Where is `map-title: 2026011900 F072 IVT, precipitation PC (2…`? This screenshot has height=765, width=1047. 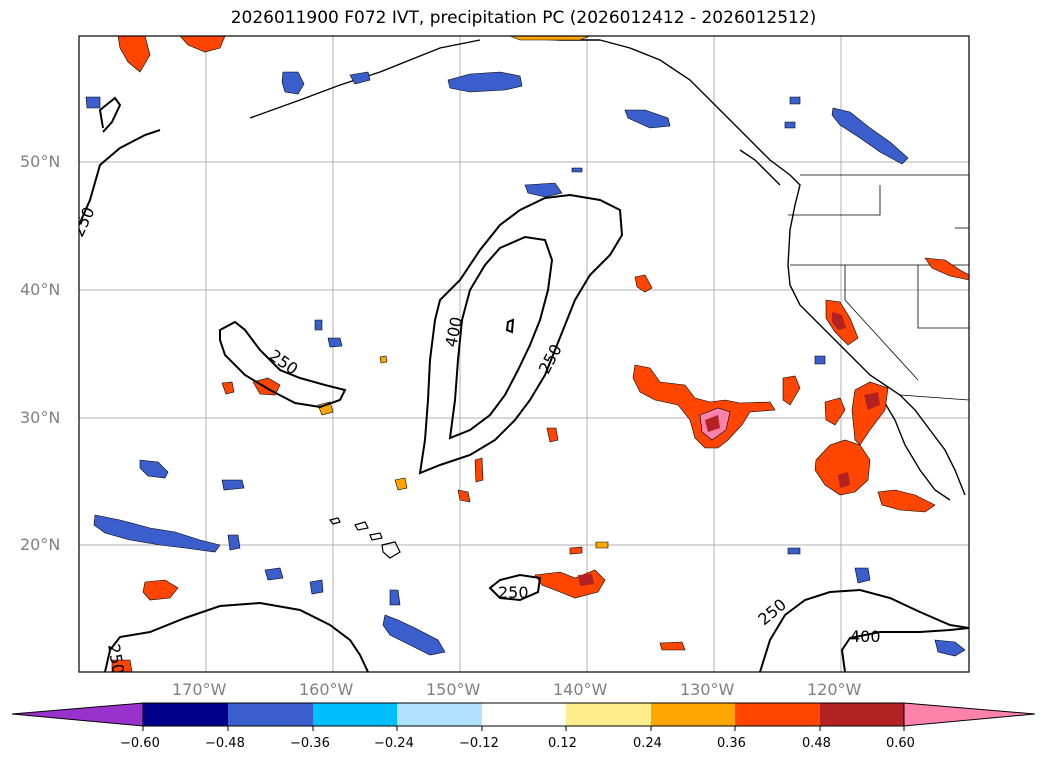 map-title: 2026011900 F072 IVT, precipitation PC (2… is located at coordinates (523, 18).